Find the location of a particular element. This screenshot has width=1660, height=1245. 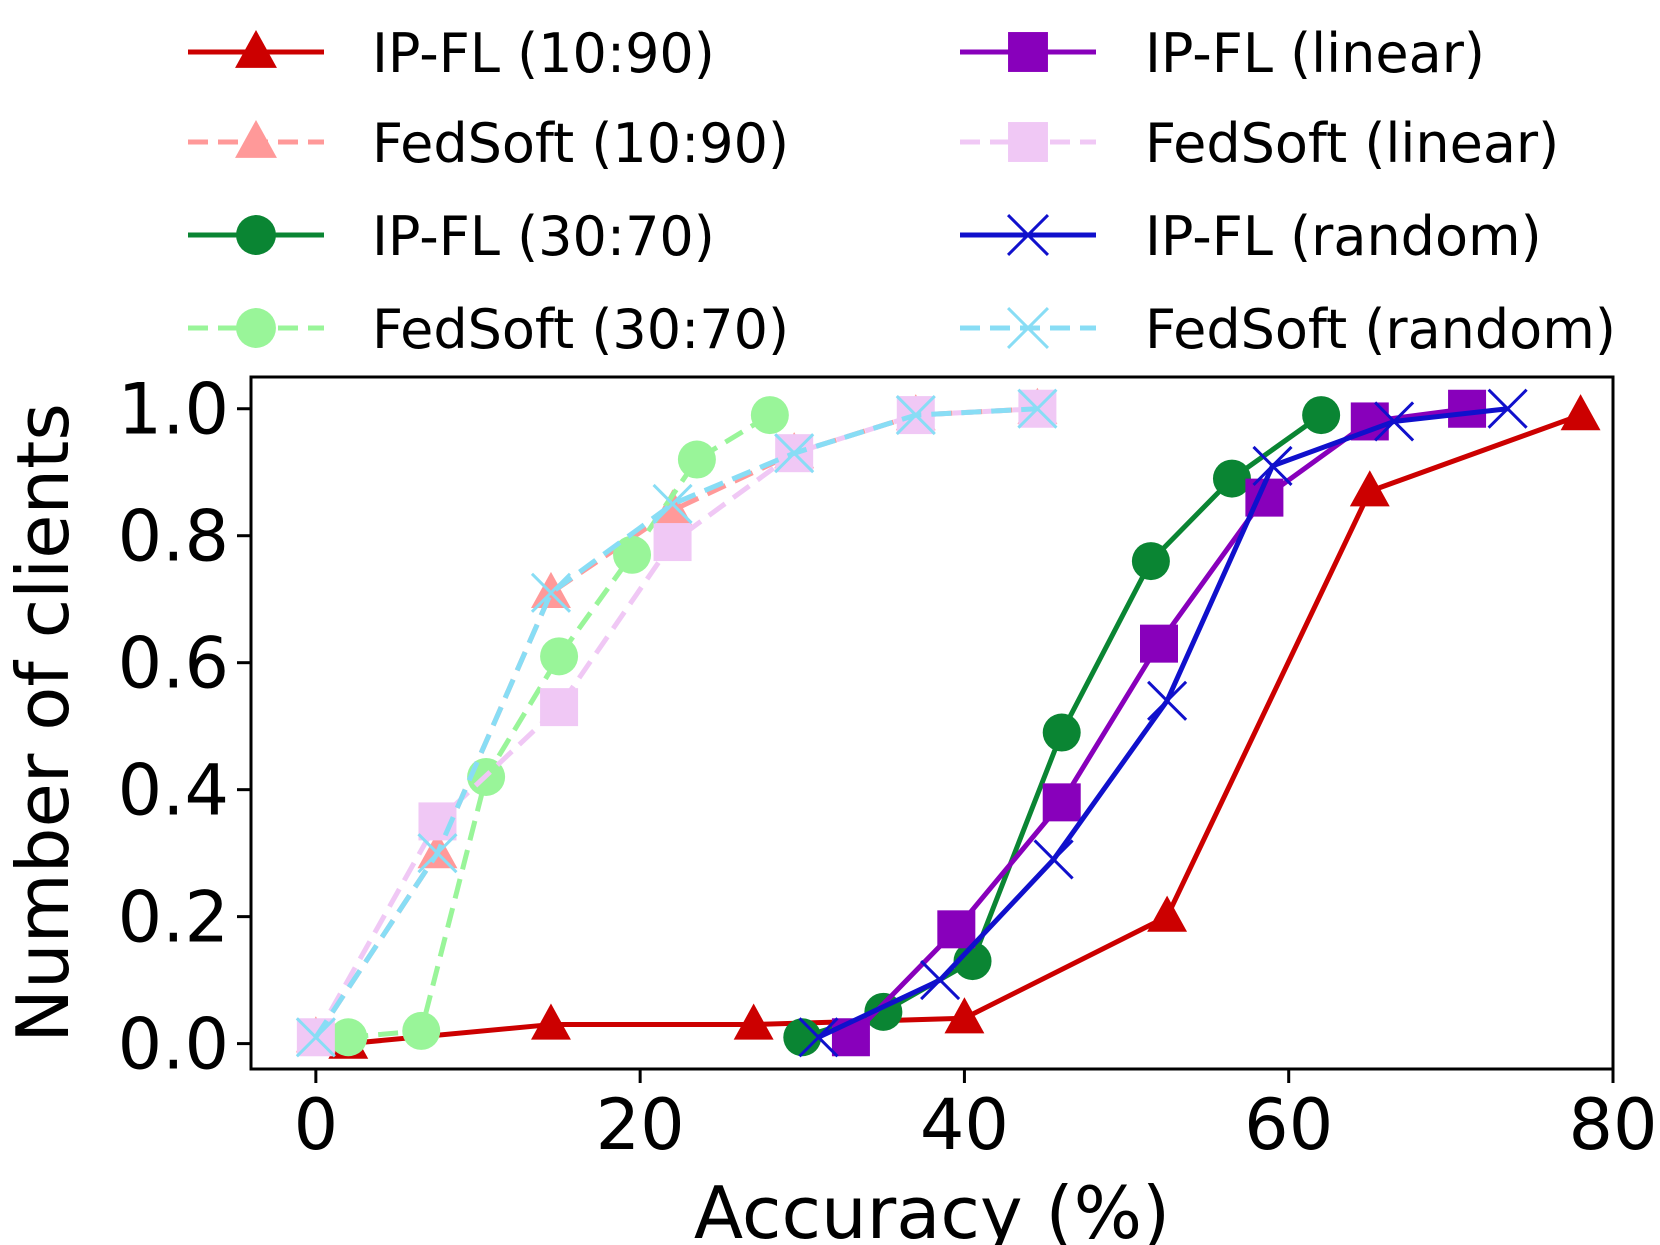

legend-label: FedSoft (random) is located at coordinates (1380, 329).